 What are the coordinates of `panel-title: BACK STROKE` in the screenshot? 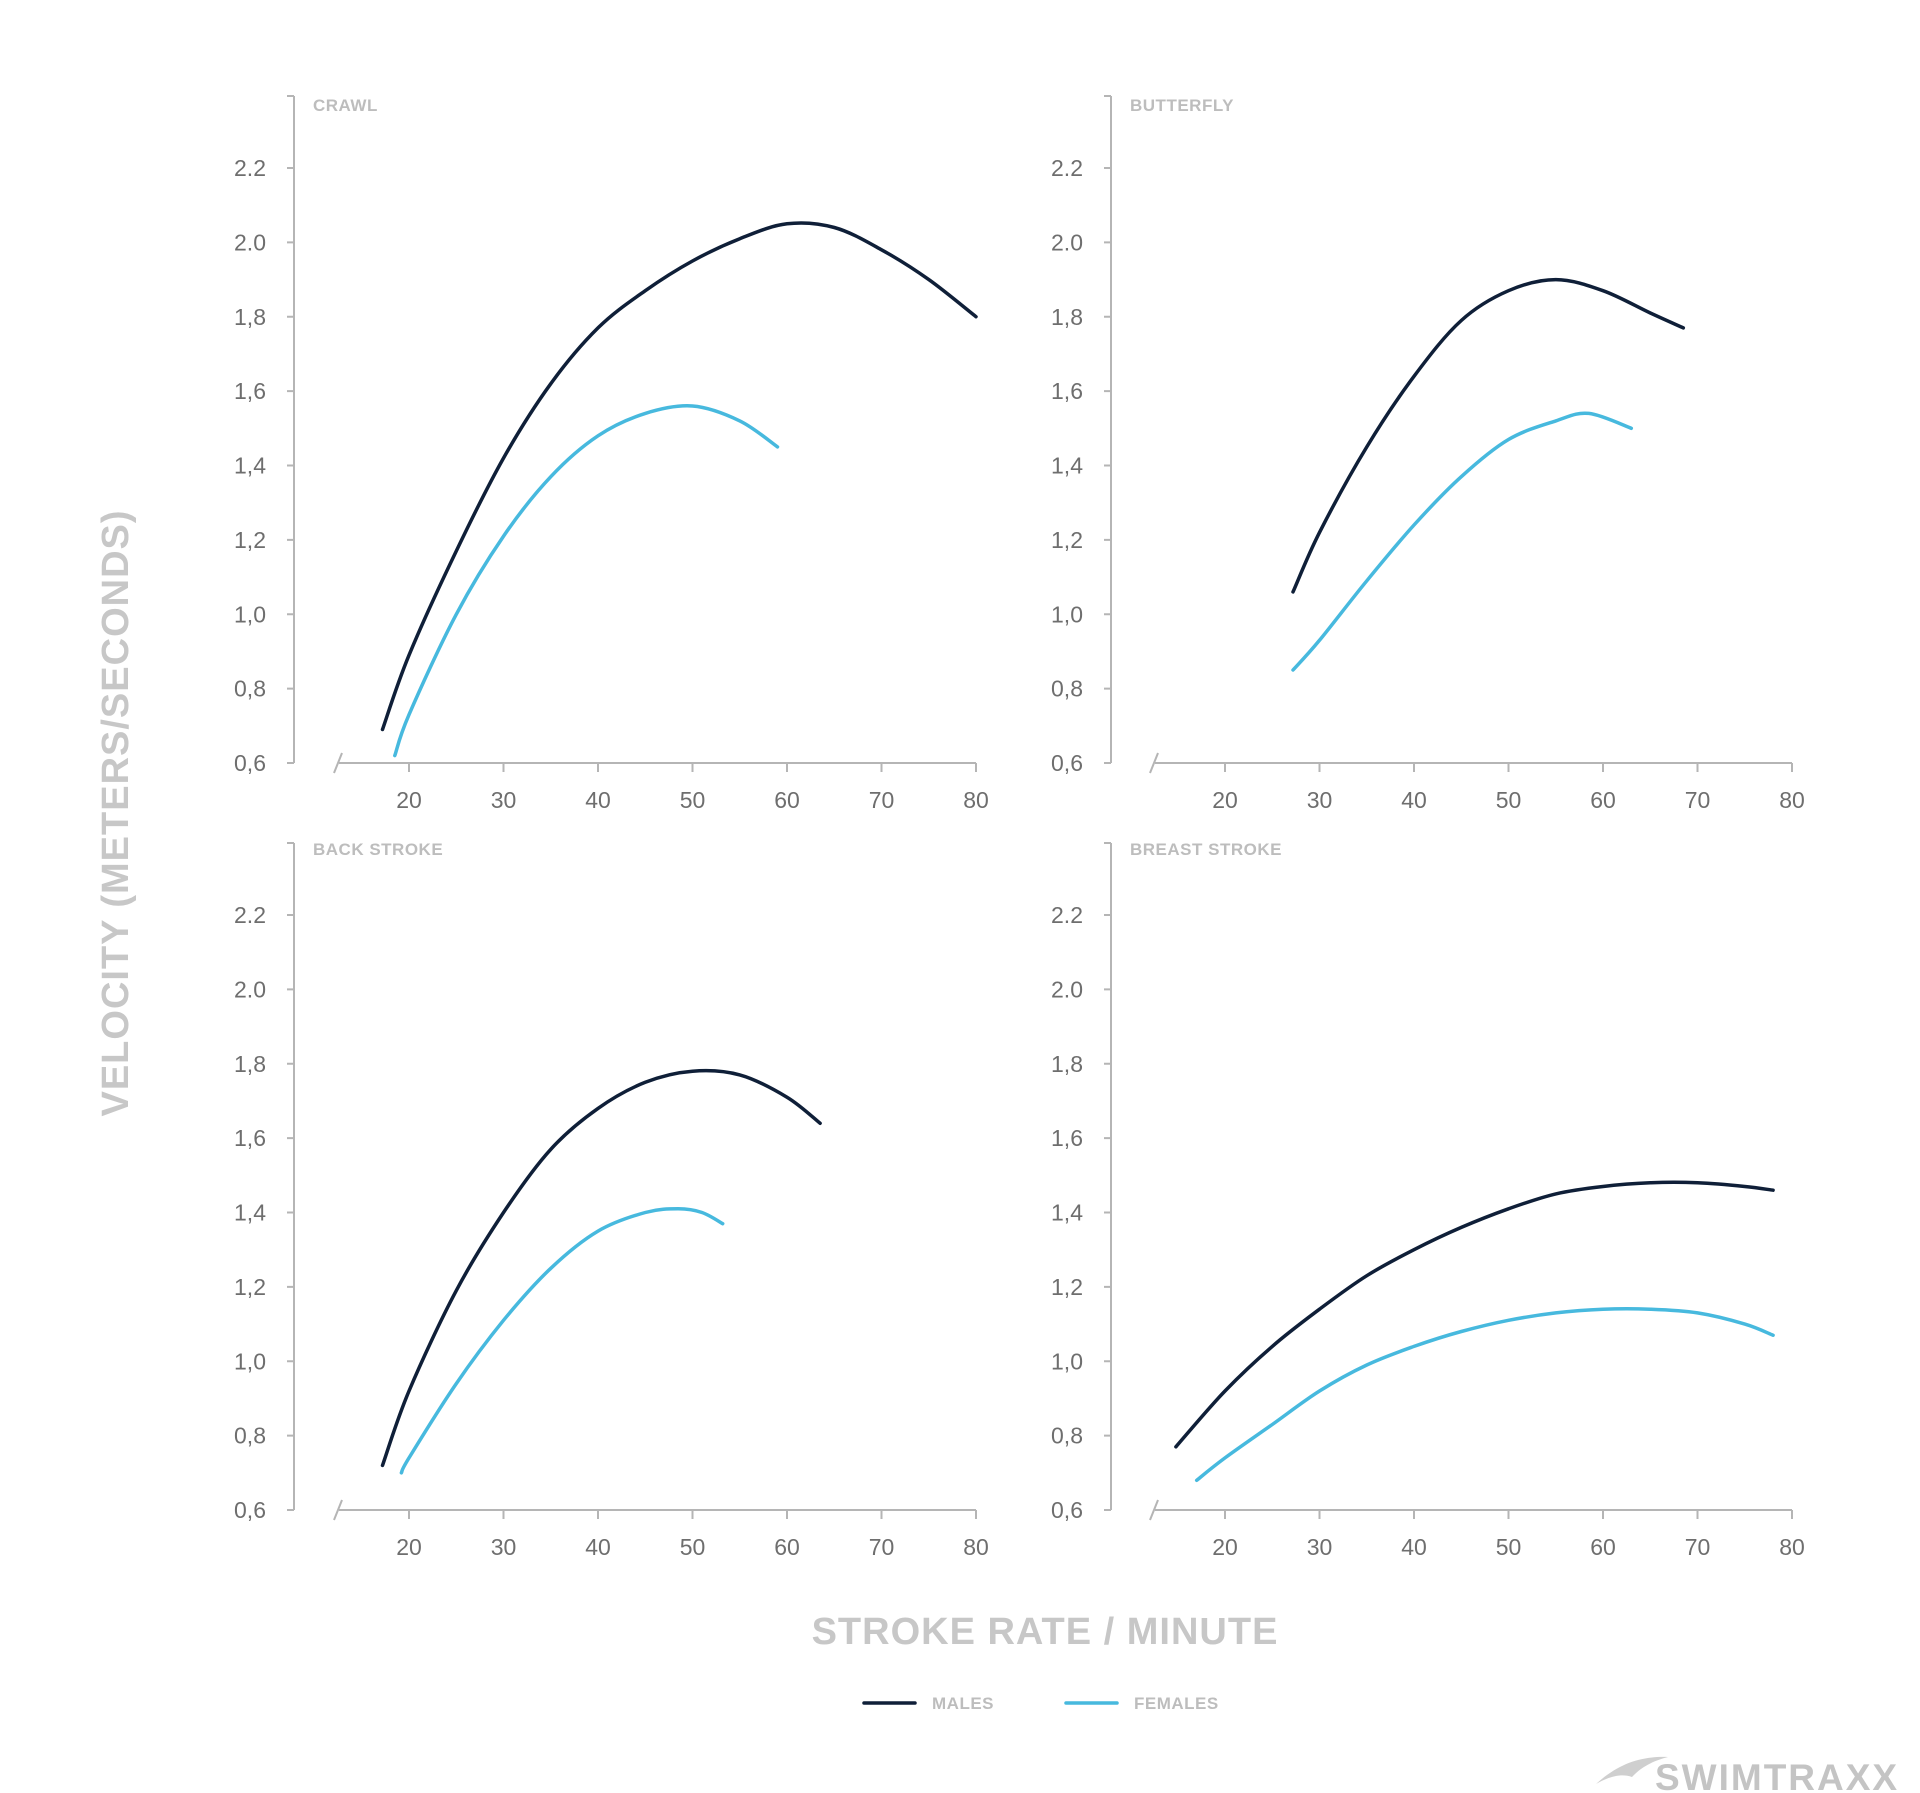 It's located at (378, 849).